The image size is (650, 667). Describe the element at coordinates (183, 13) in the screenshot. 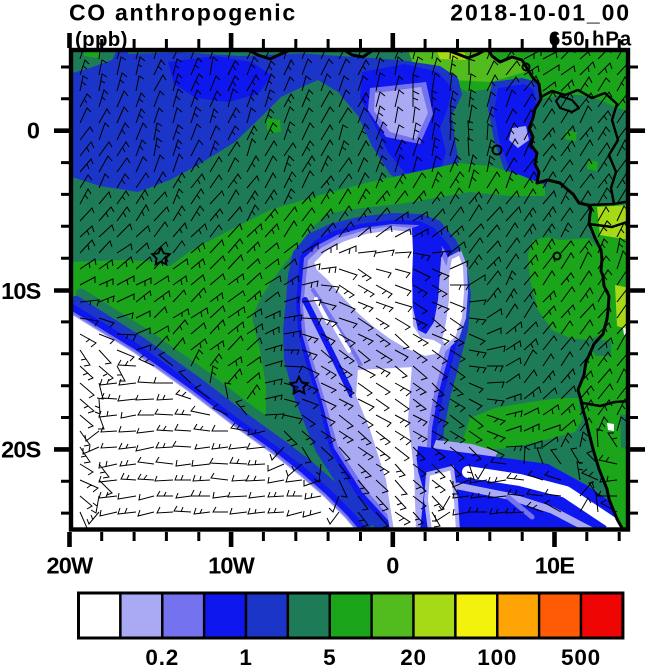

I see `svg-text: CO anthropogenic` at that location.